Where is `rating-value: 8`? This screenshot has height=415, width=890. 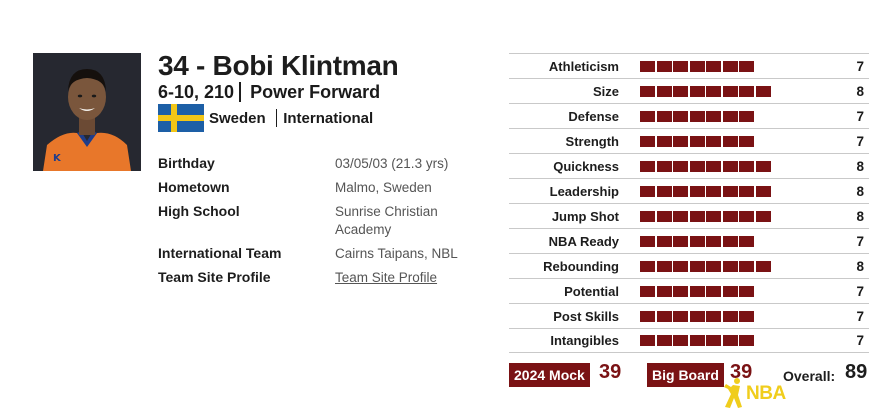
rating-value: 8 is located at coordinates (860, 266).